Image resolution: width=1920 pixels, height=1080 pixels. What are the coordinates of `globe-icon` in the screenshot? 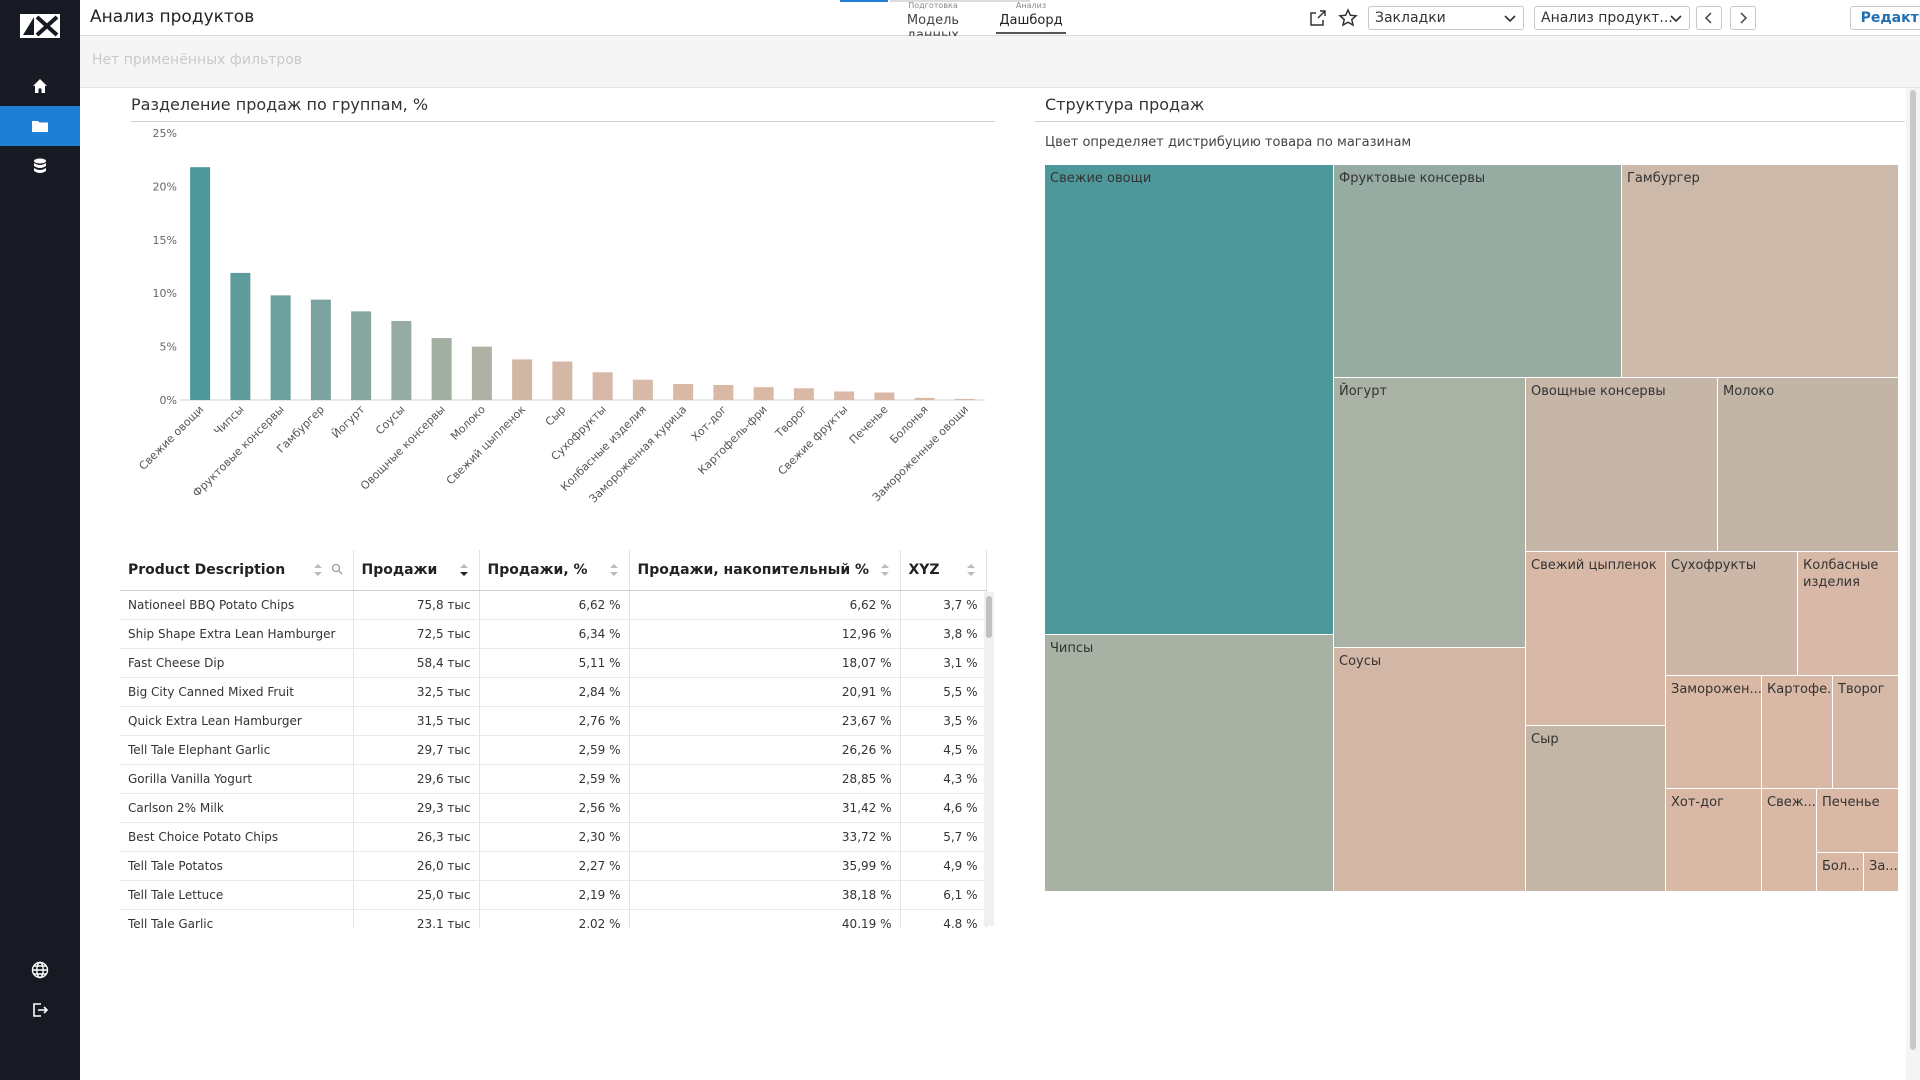 It's located at (40, 970).